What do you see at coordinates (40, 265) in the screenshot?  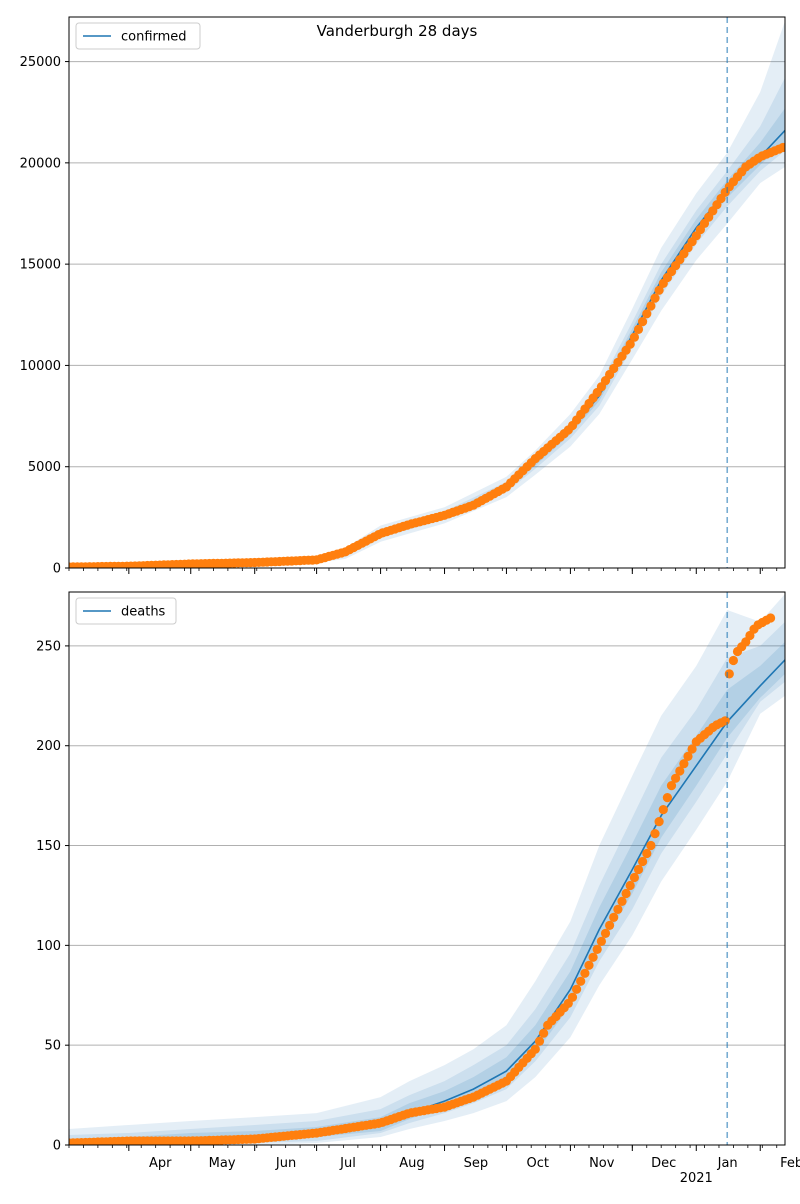 I see `y-tick-label: 15000` at bounding box center [40, 265].